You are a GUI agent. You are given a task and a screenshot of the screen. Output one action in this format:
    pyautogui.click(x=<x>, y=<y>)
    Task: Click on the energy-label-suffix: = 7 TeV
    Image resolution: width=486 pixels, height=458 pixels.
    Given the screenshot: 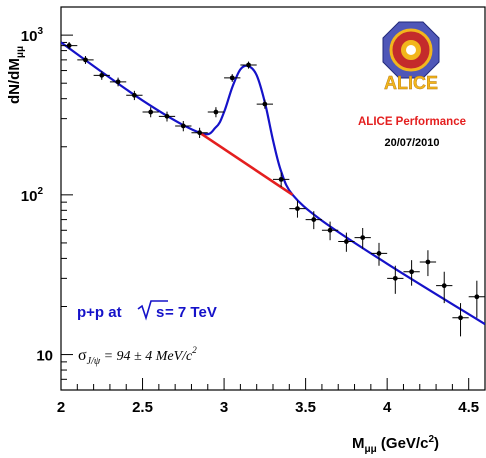 What is the action you would take?
    pyautogui.click(x=191, y=312)
    